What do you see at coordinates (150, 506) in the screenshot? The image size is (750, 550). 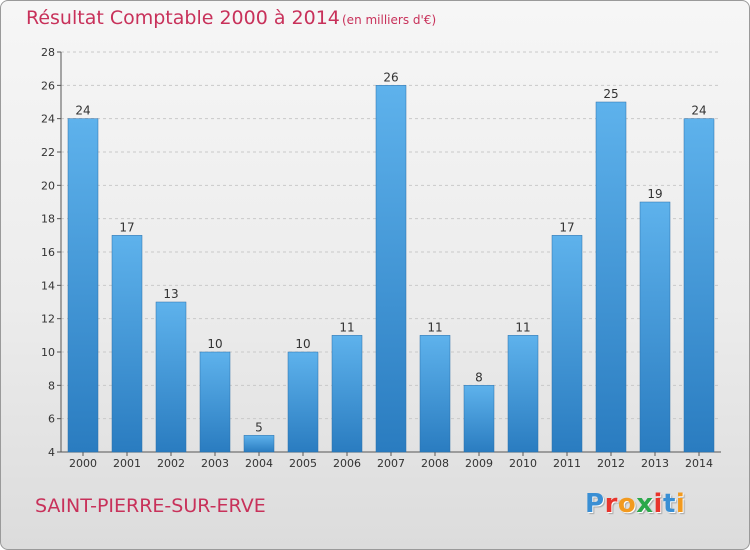 I see `town-name: SAINT-PIERRE-SUR-ERVE` at bounding box center [150, 506].